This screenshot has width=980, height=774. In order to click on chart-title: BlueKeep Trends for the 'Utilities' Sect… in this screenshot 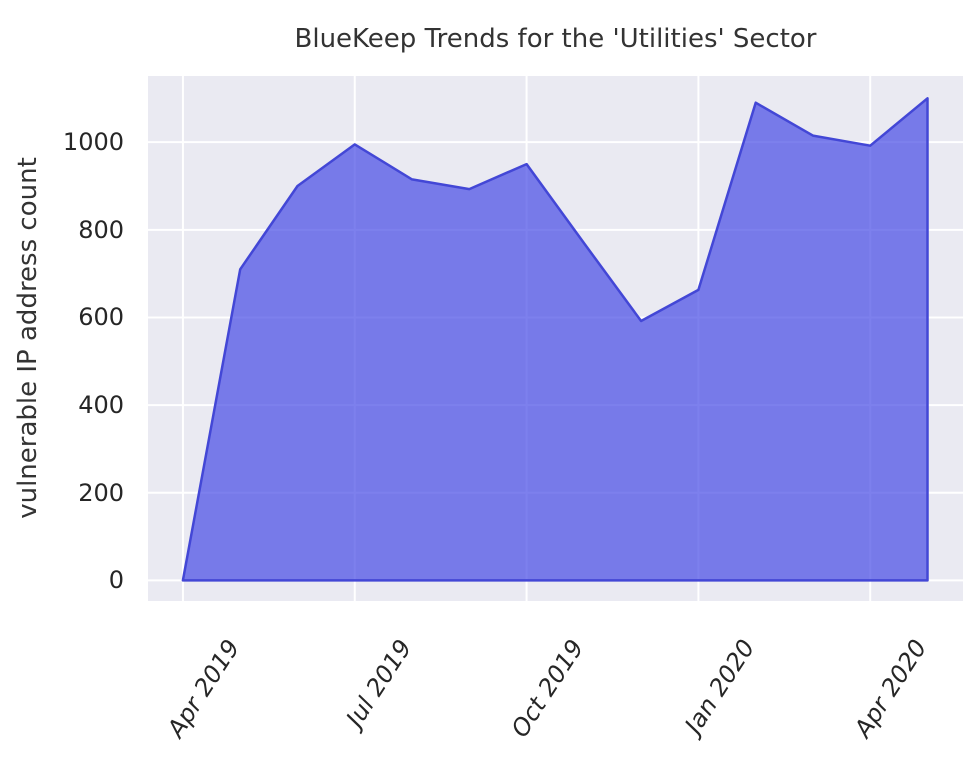, I will do `click(555, 39)`.